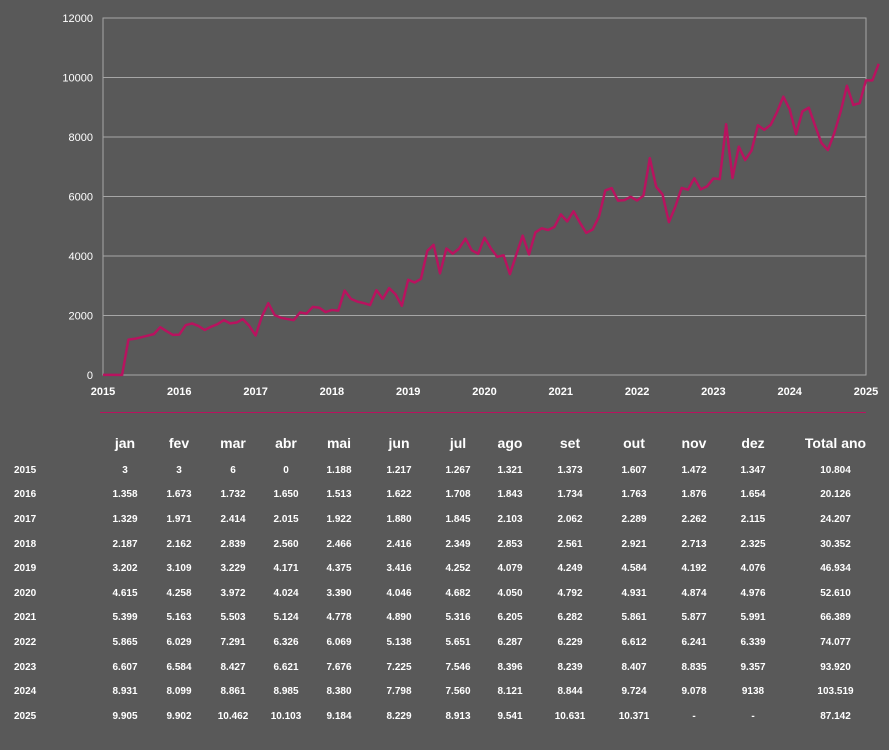 This screenshot has height=750, width=889. Describe the element at coordinates (25, 519) in the screenshot. I see `row-year-label: 2017` at that location.